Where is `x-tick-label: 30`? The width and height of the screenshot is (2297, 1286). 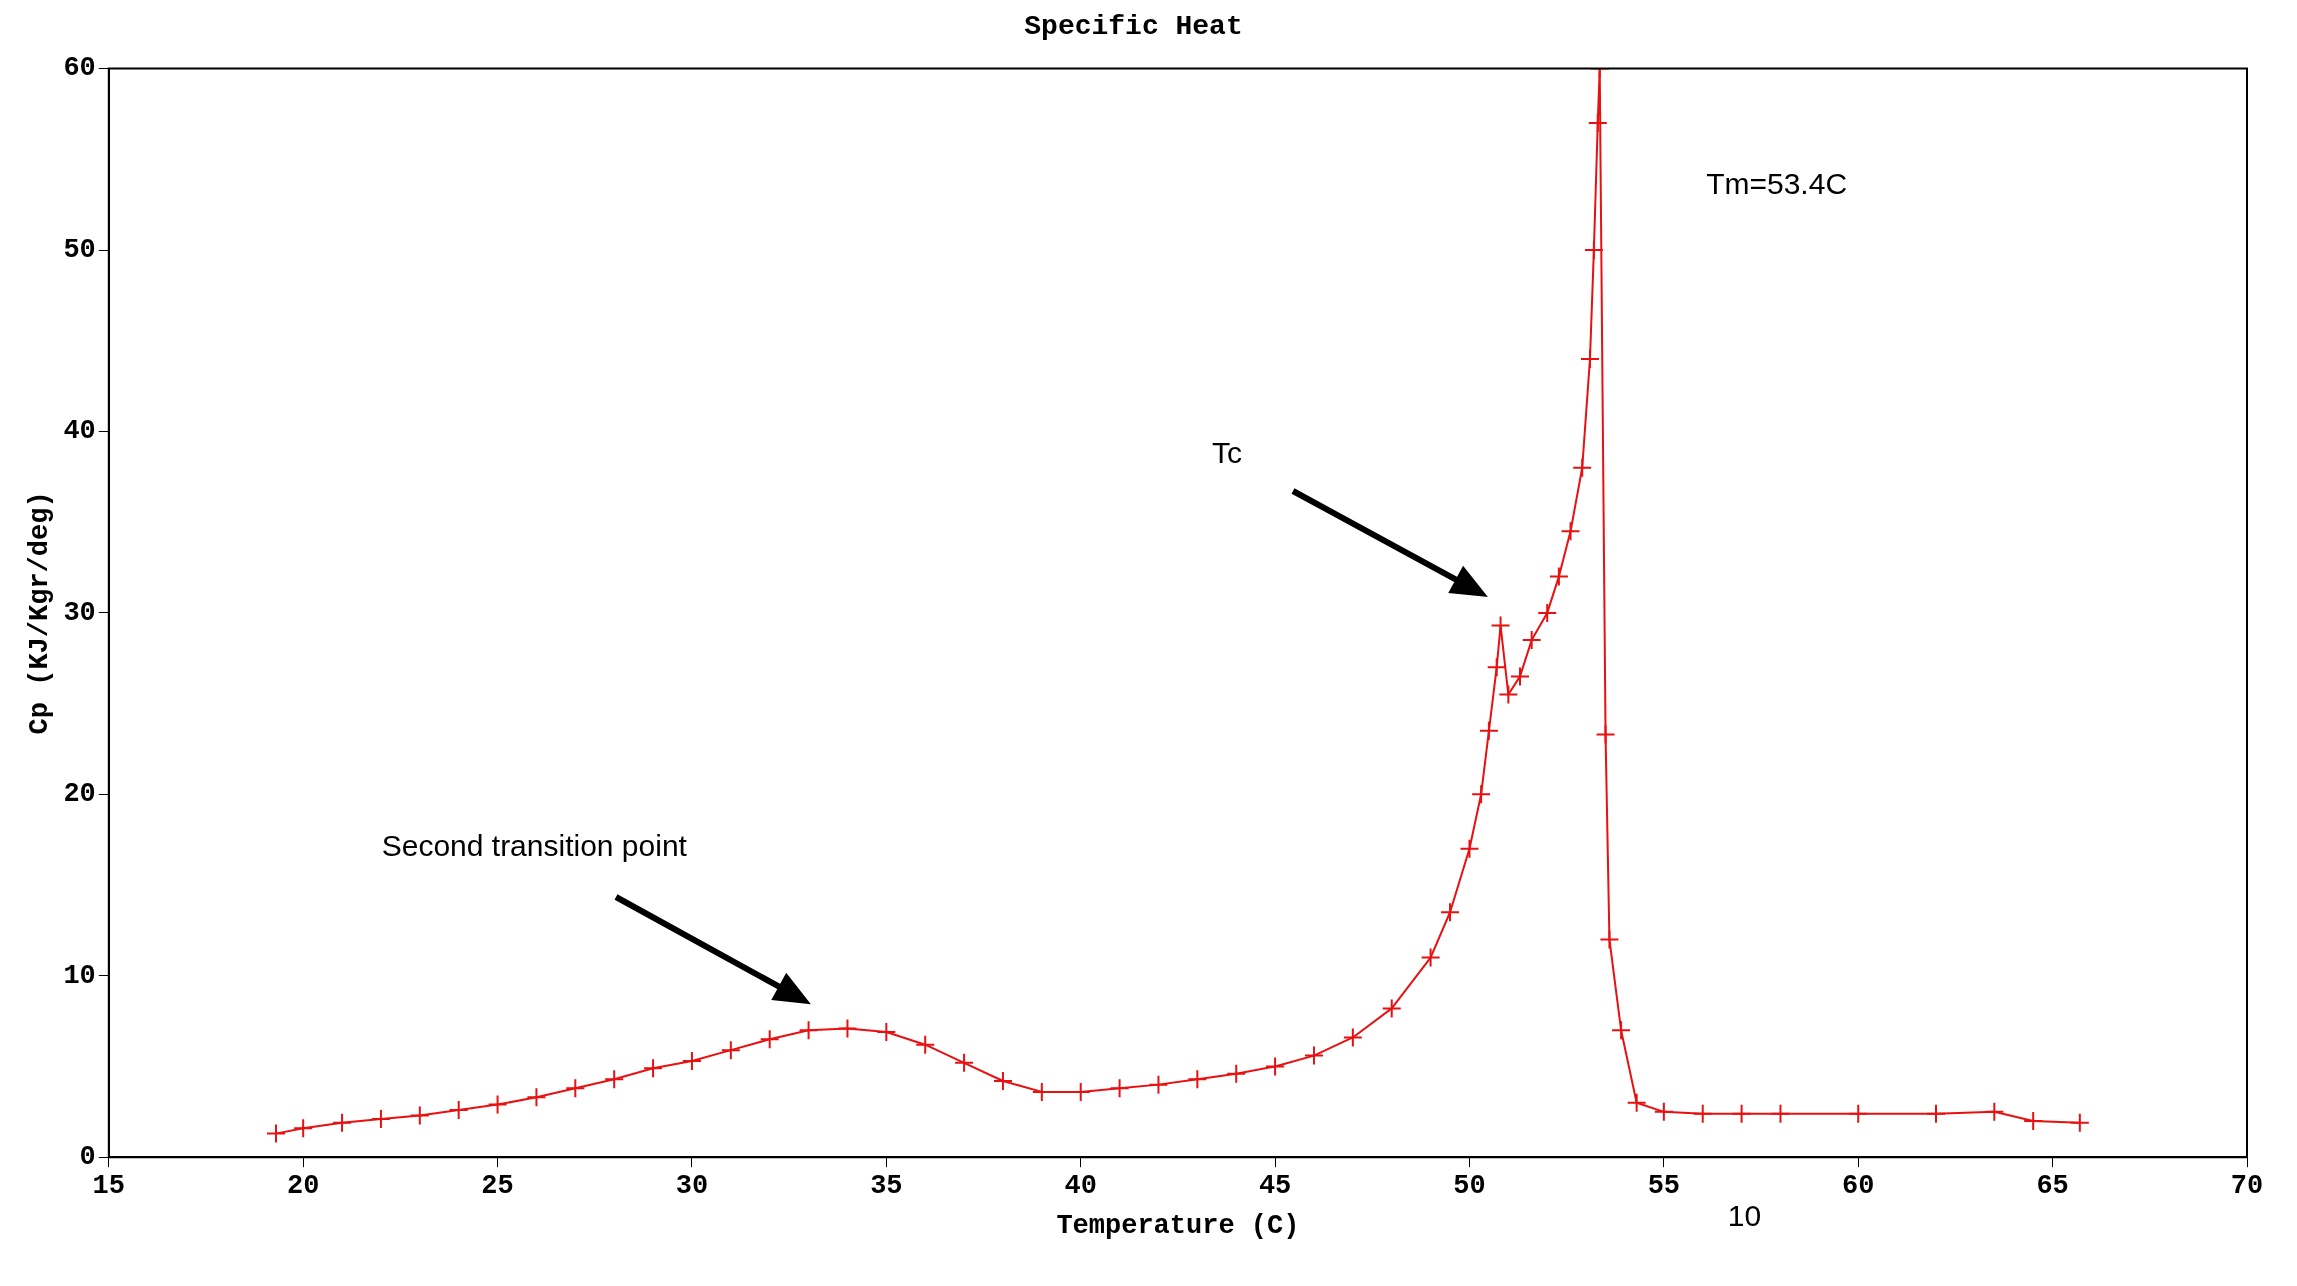
x-tick-label: 30 is located at coordinates (692, 1186).